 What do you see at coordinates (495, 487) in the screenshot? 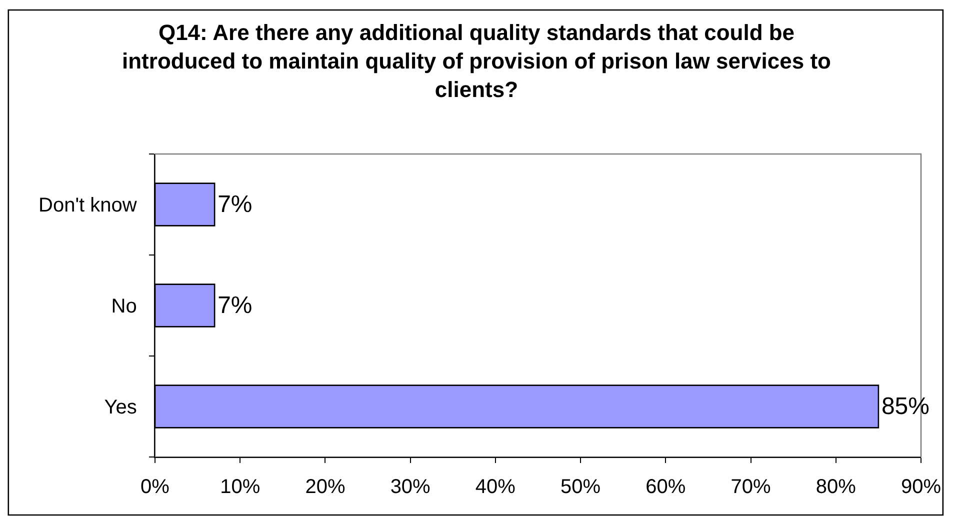
I see `x-tick-label: 40%` at bounding box center [495, 487].